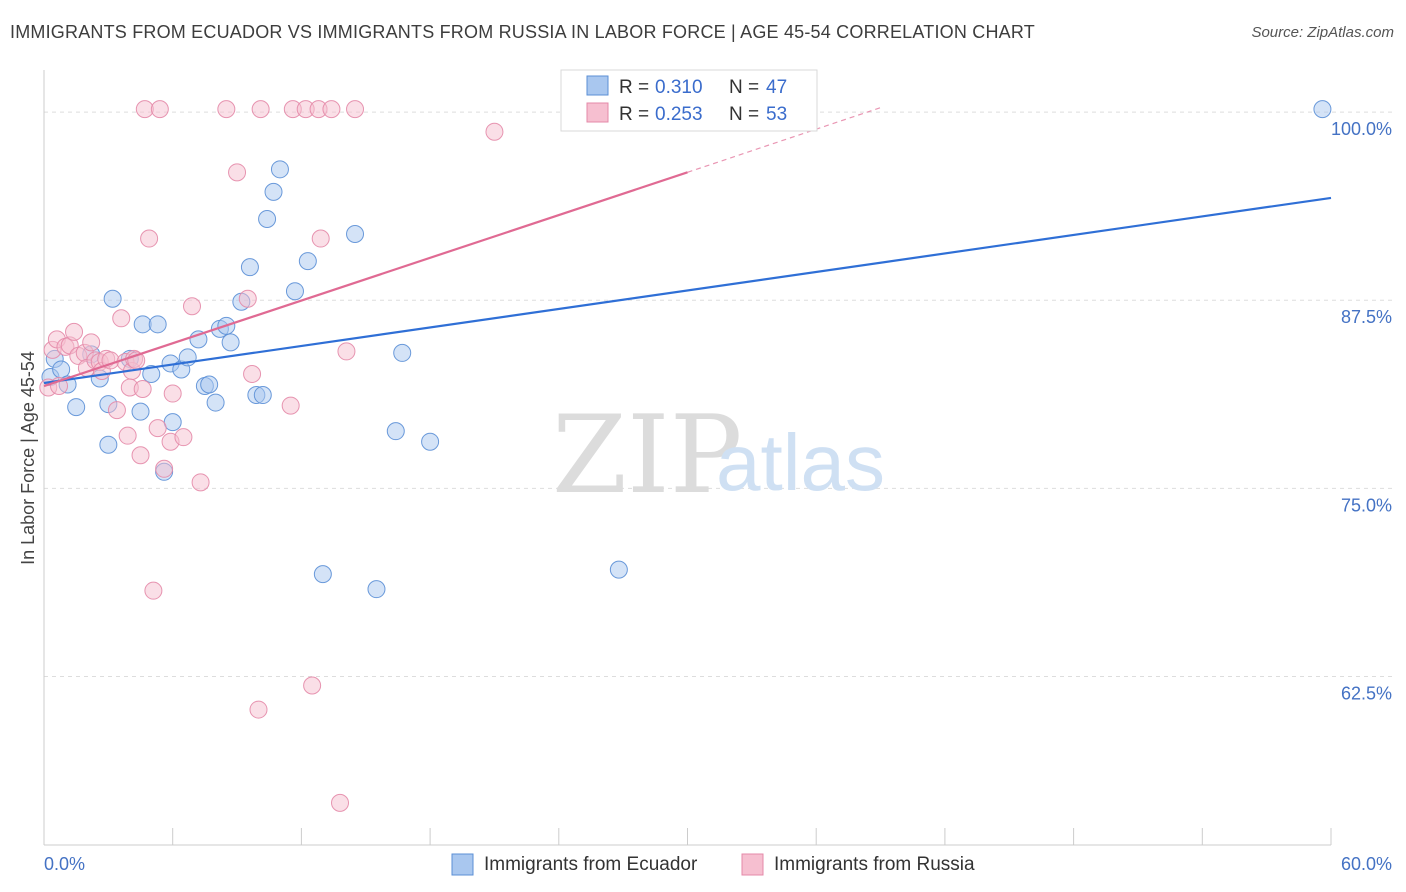 This screenshot has width=1406, height=892. I want to click on legend-box: R = 0.310 N = 47 R = 0.253 N = 53, so click(689, 100).